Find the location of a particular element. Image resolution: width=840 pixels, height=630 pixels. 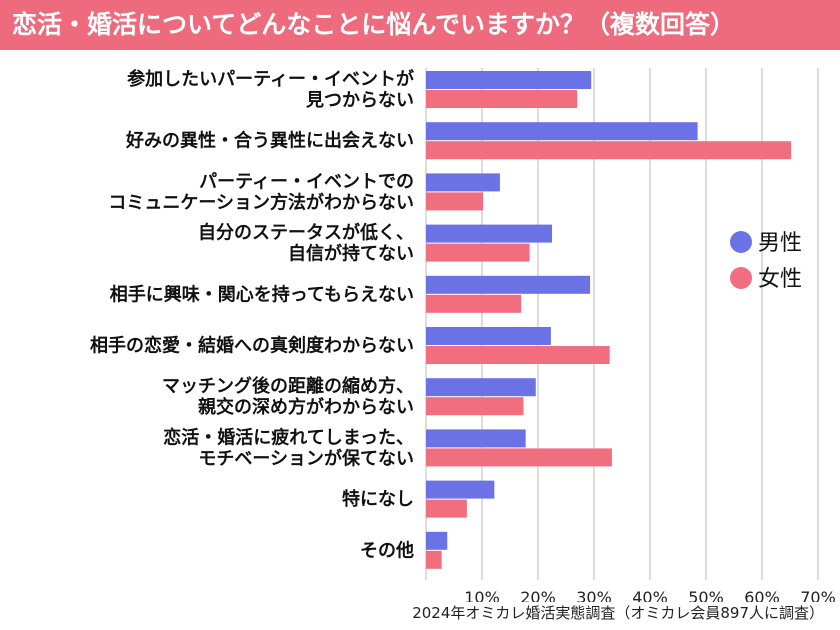

category-label: 自分のステータスが低く、 is located at coordinates (306, 233).